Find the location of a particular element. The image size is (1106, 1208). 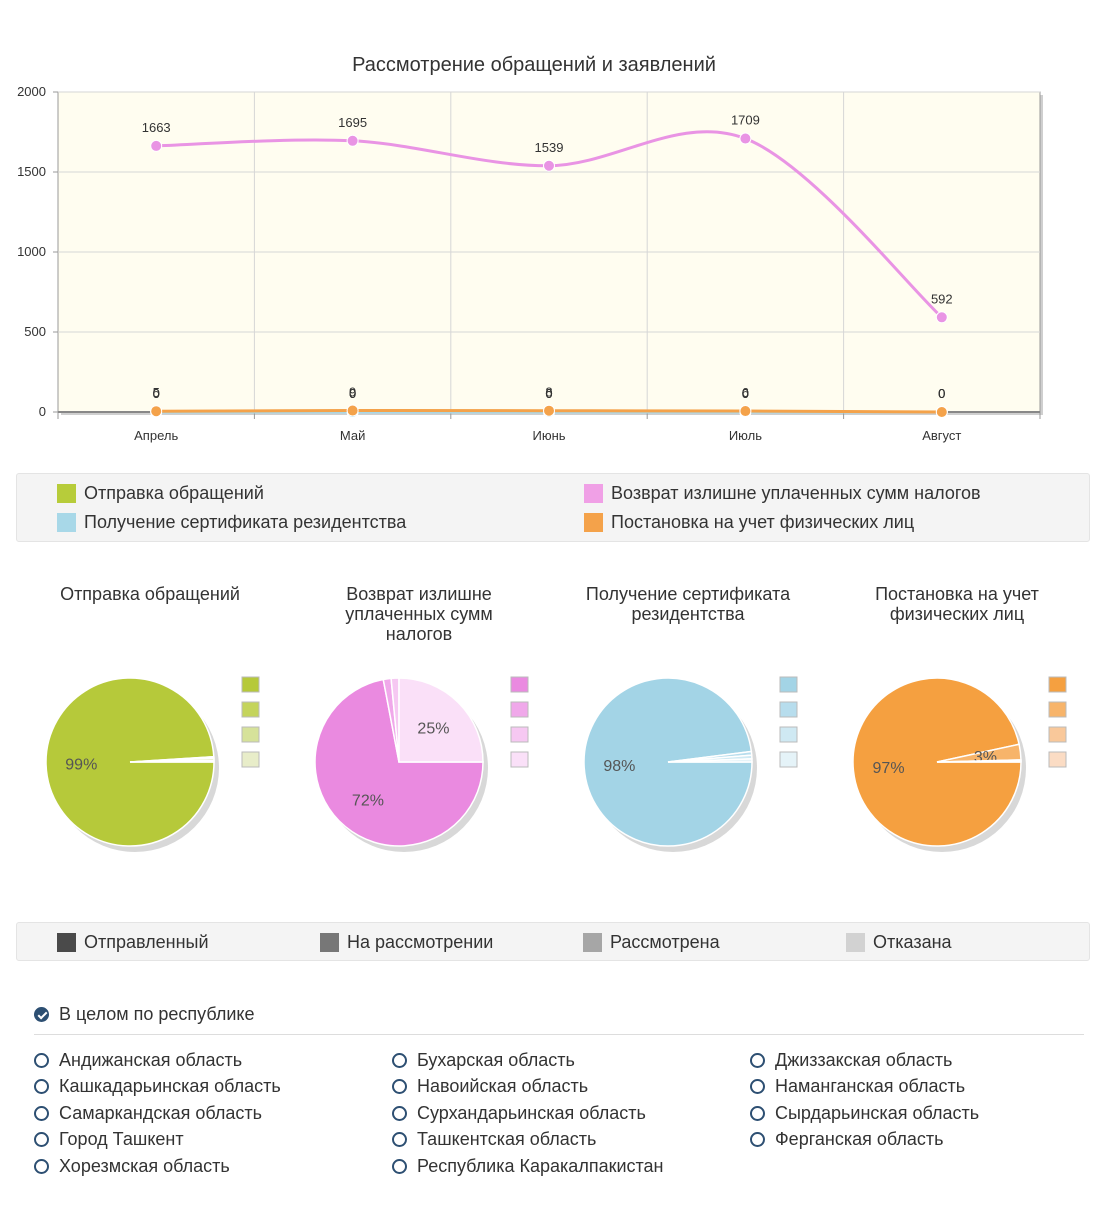

legend-label: Отправка обращений is located at coordinates (174, 493).